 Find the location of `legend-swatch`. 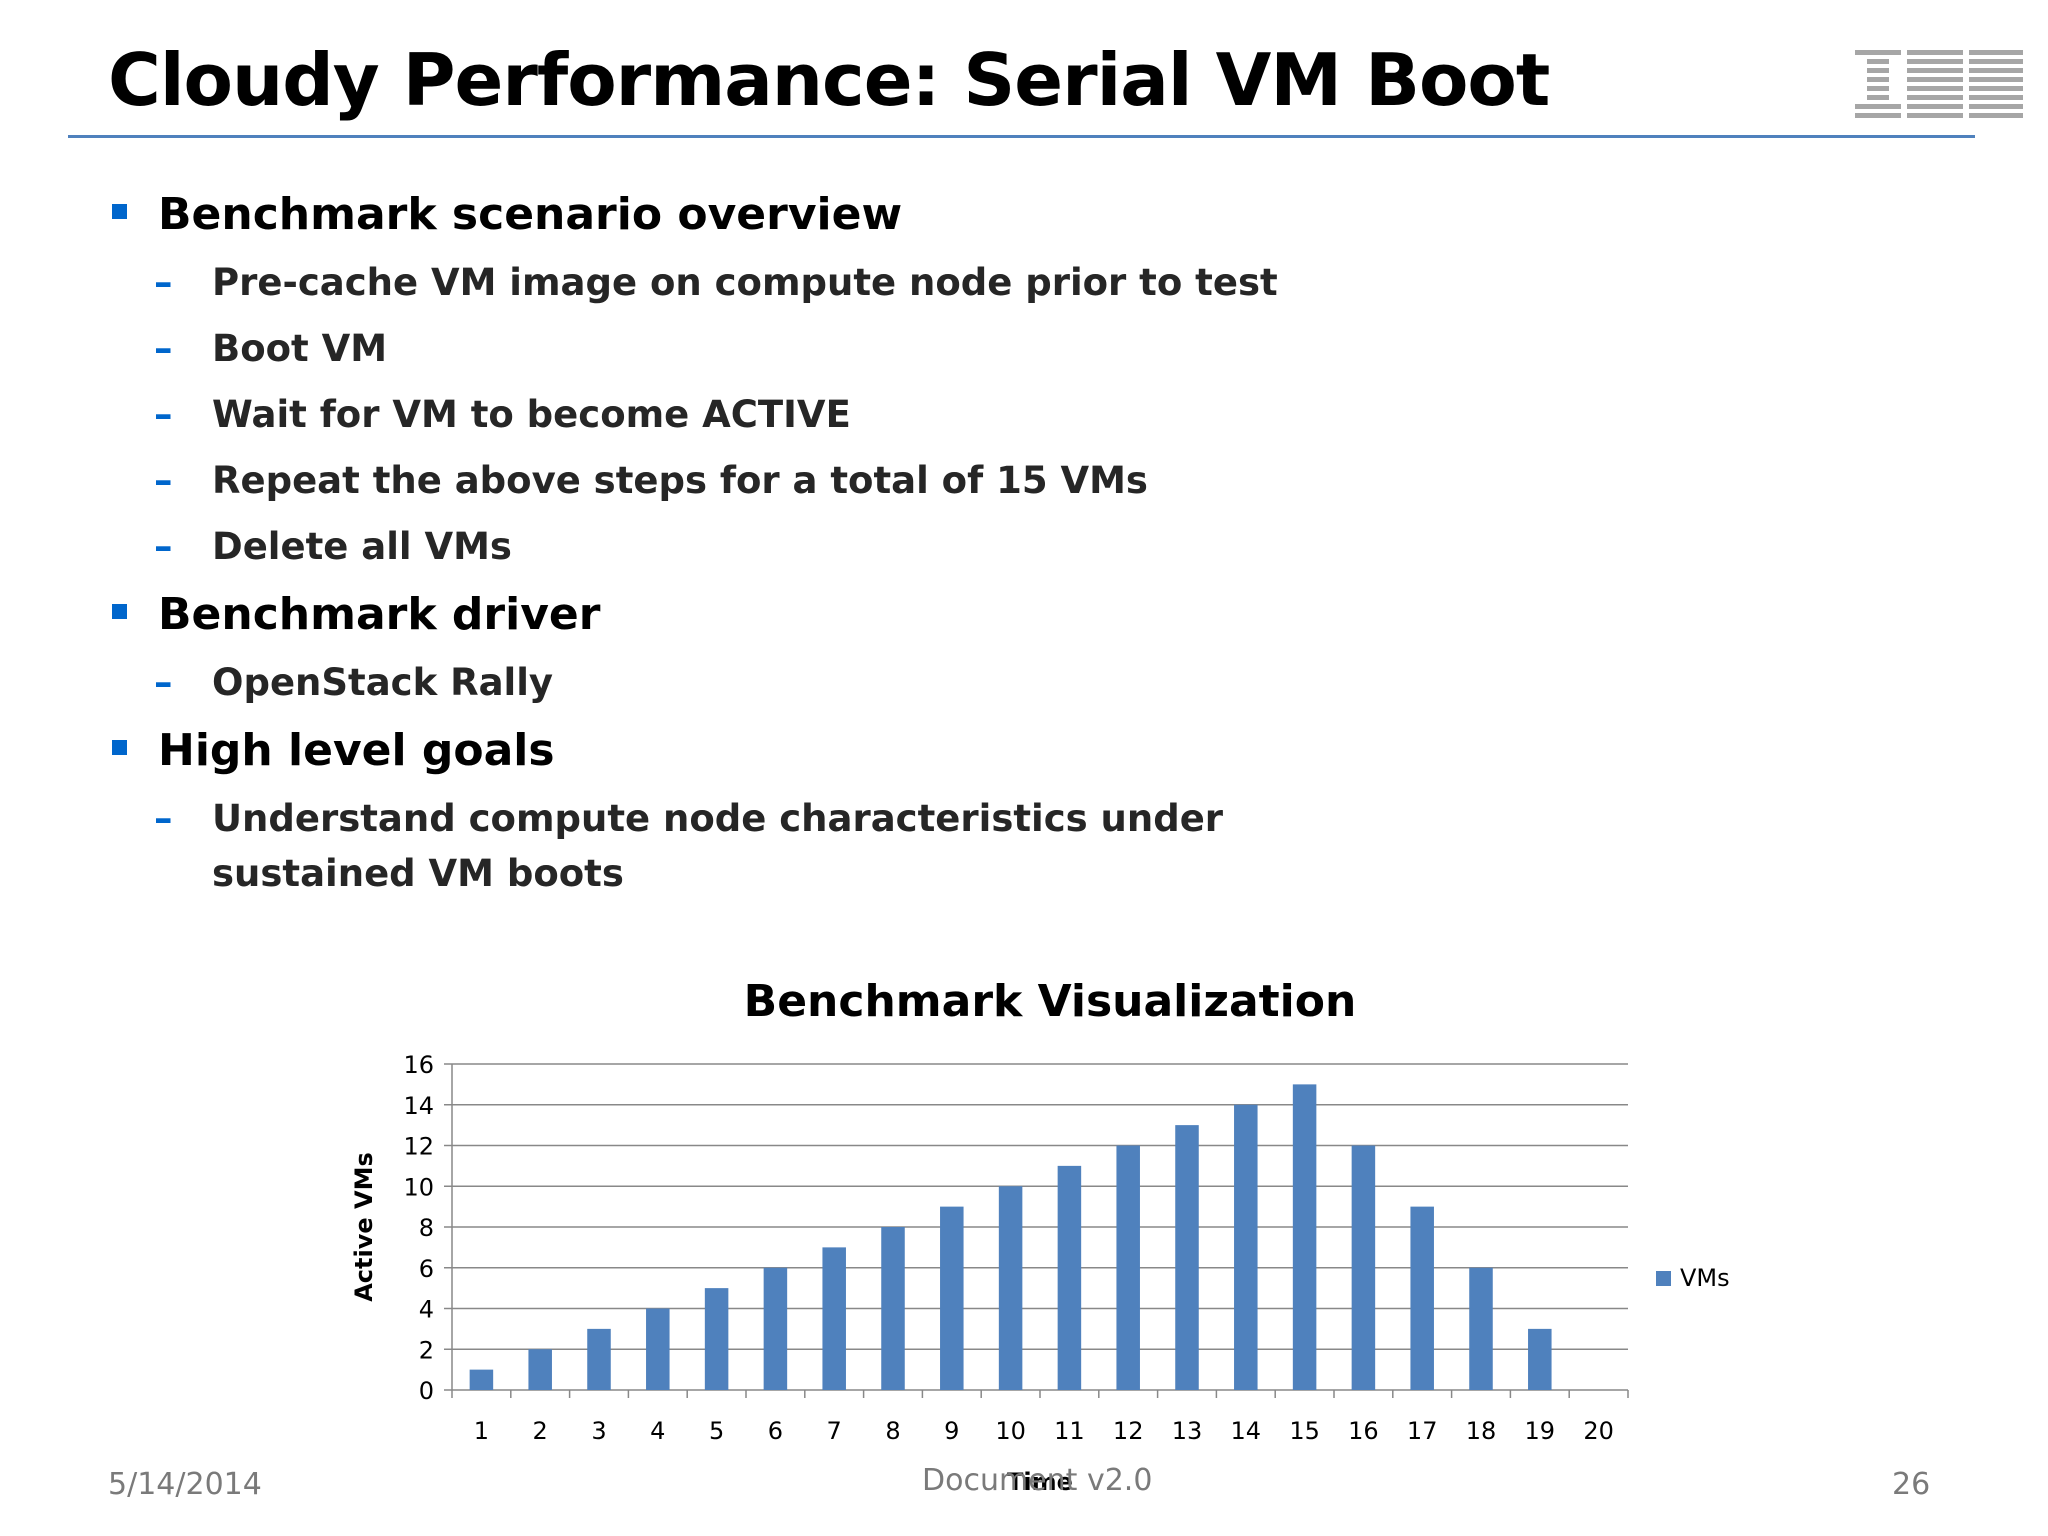

legend-swatch is located at coordinates (1663, 1278).